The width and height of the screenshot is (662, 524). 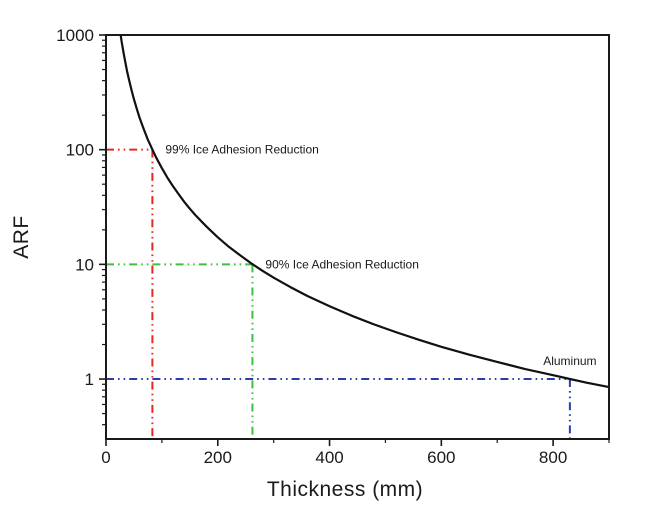 What do you see at coordinates (345, 489) in the screenshot?
I see `x-axis-title: Thickness (mm)` at bounding box center [345, 489].